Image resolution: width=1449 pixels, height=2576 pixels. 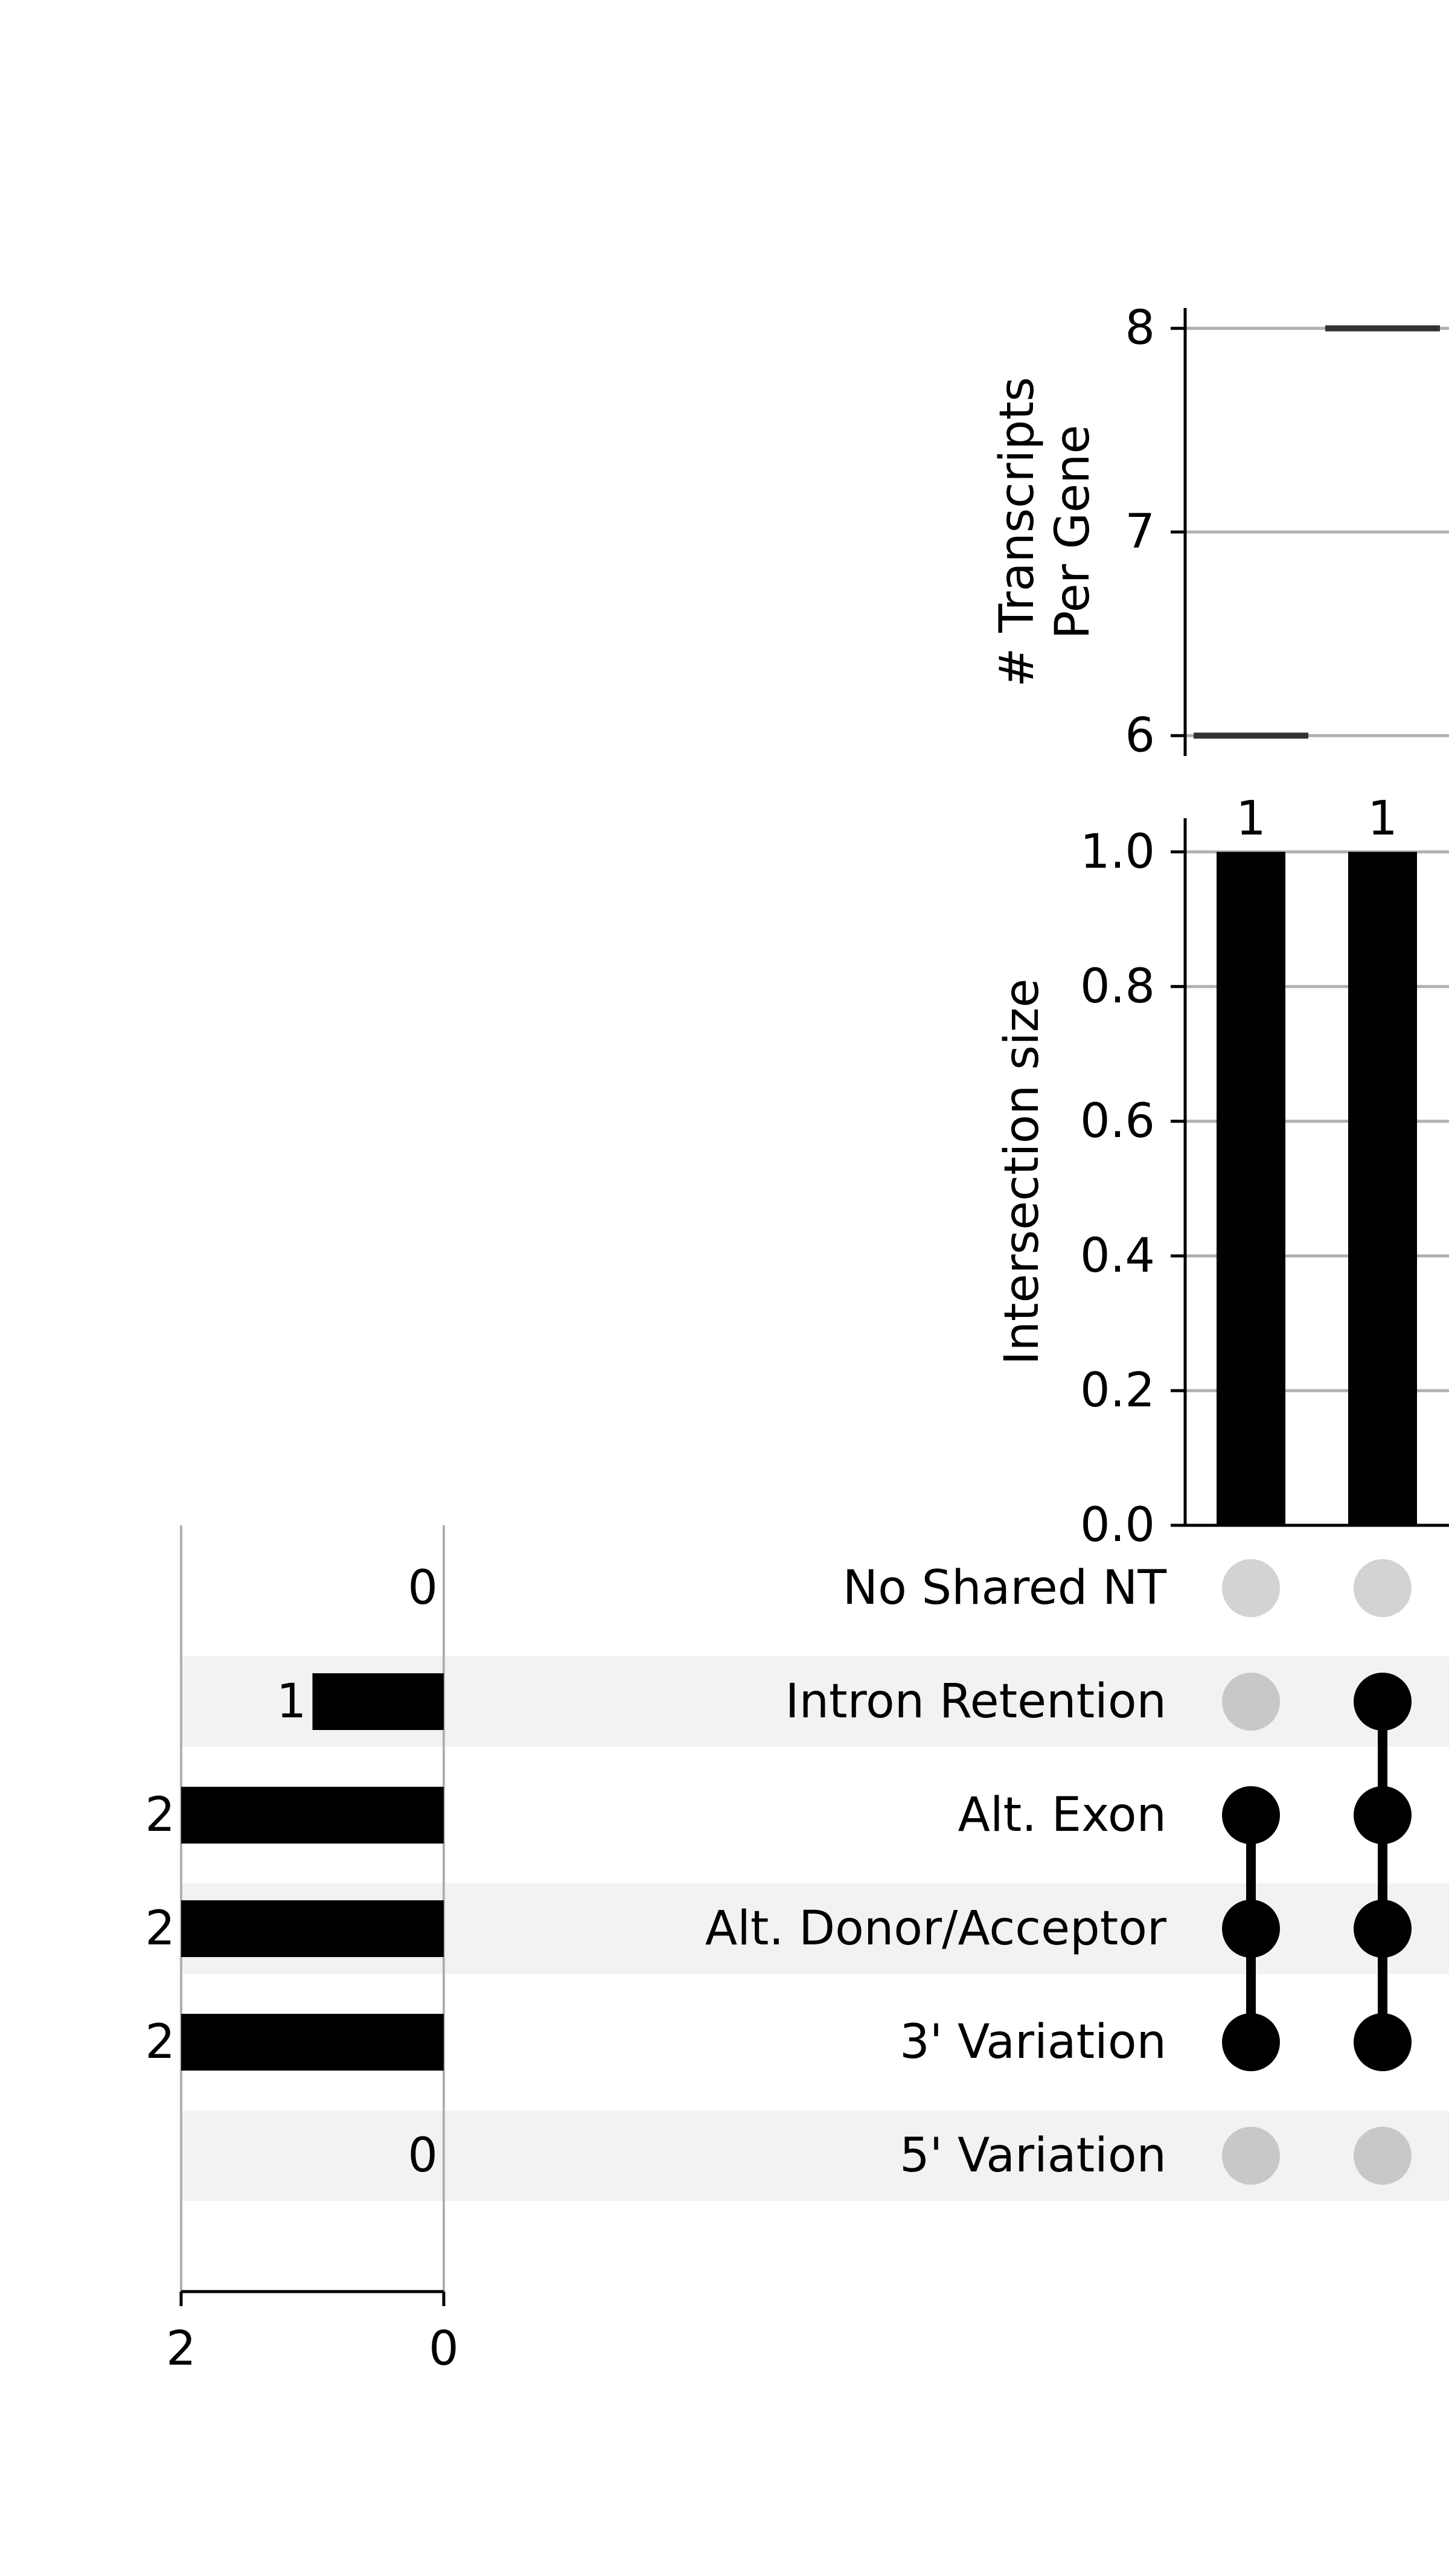 What do you see at coordinates (1033, 2156) in the screenshot?
I see `set-name-label: 5' Variation` at bounding box center [1033, 2156].